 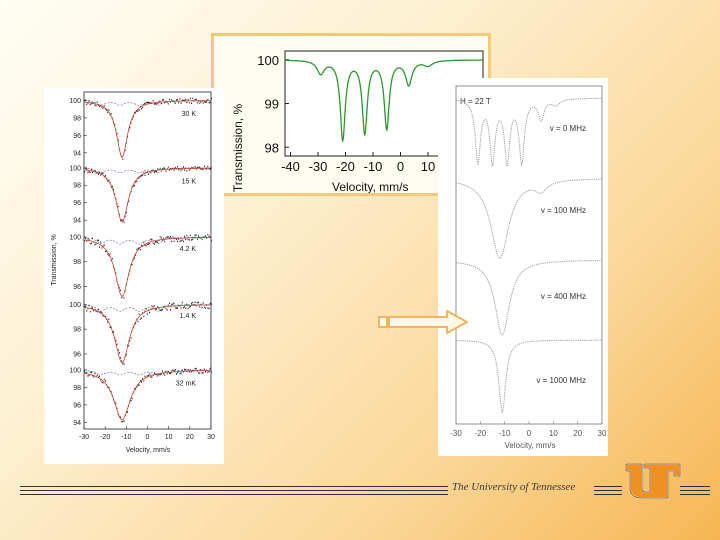 What do you see at coordinates (211, 437) in the screenshot?
I see `left-x-tick-label: 30` at bounding box center [211, 437].